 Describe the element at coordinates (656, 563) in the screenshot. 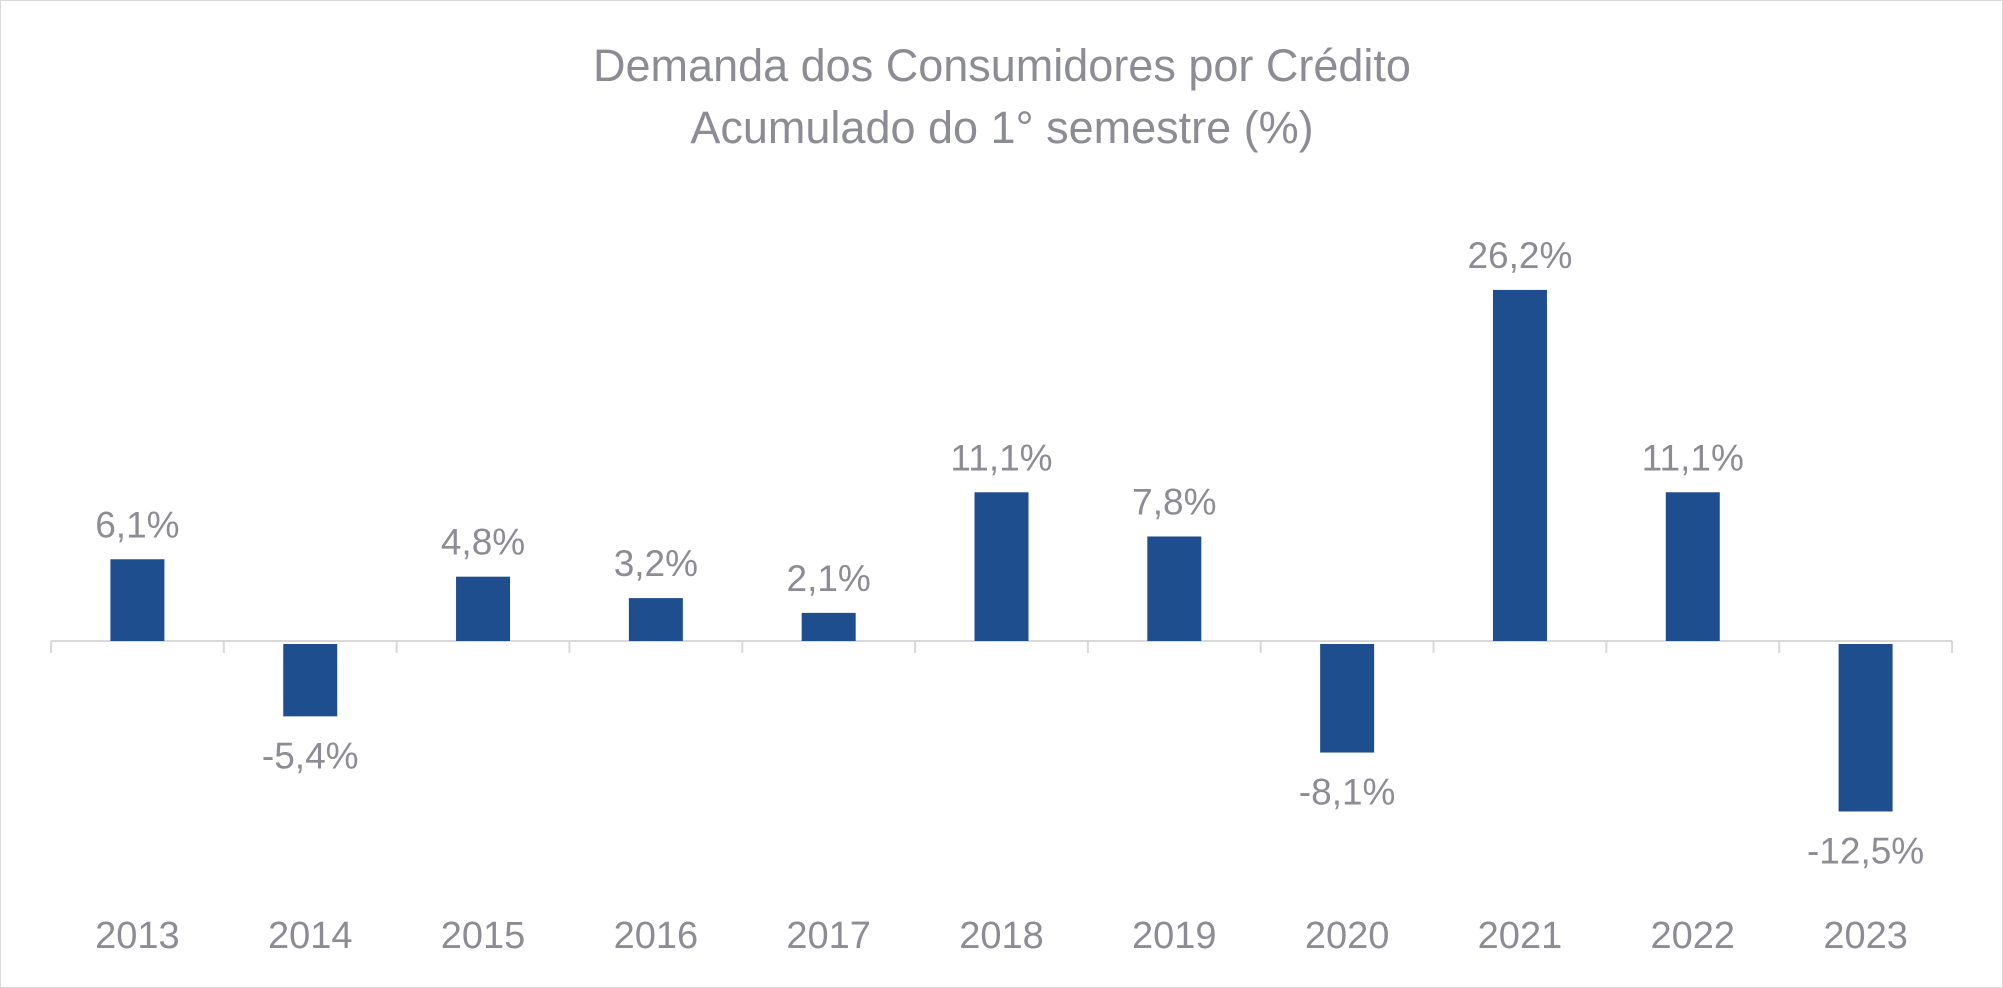

I see `data-label-2016: 3,2%` at that location.